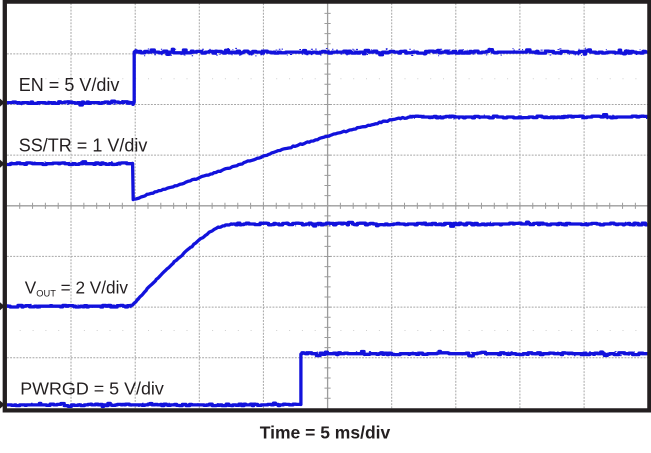 This screenshot has width=651, height=453. What do you see at coordinates (92, 389) in the screenshot?
I see `svg-text: PWRGD = 5 V/div` at bounding box center [92, 389].